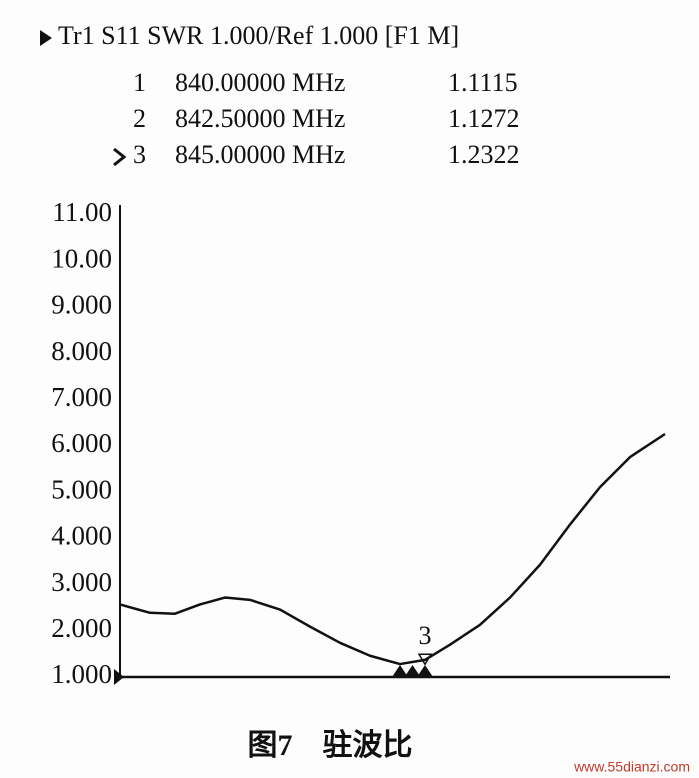 Image resolution: width=699 pixels, height=778 pixels. What do you see at coordinates (139, 82) in the screenshot?
I see `marker-number: 1` at bounding box center [139, 82].